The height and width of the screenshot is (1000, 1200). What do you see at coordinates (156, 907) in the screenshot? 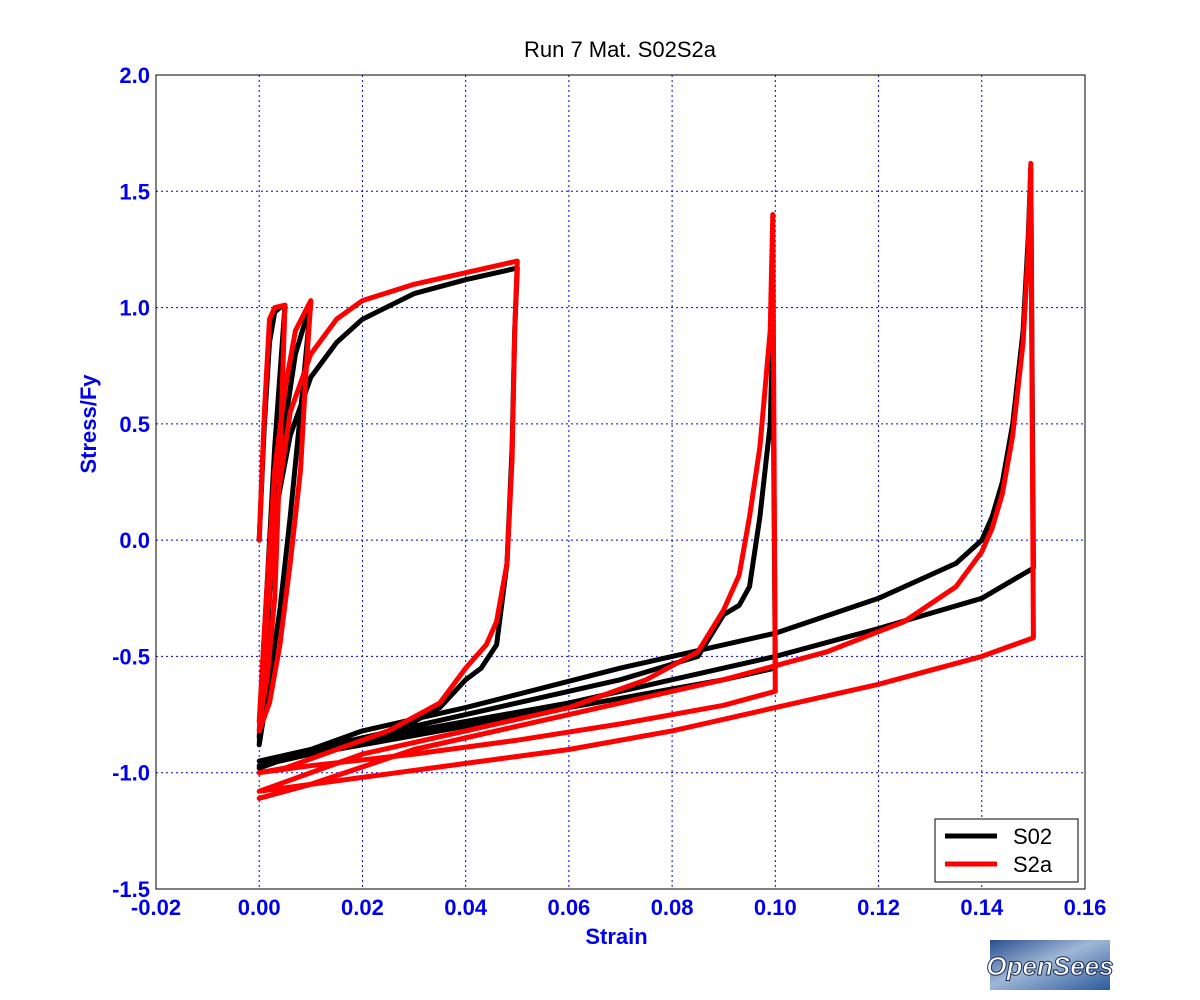
I see `x-tick-label: -0.02` at bounding box center [156, 907].